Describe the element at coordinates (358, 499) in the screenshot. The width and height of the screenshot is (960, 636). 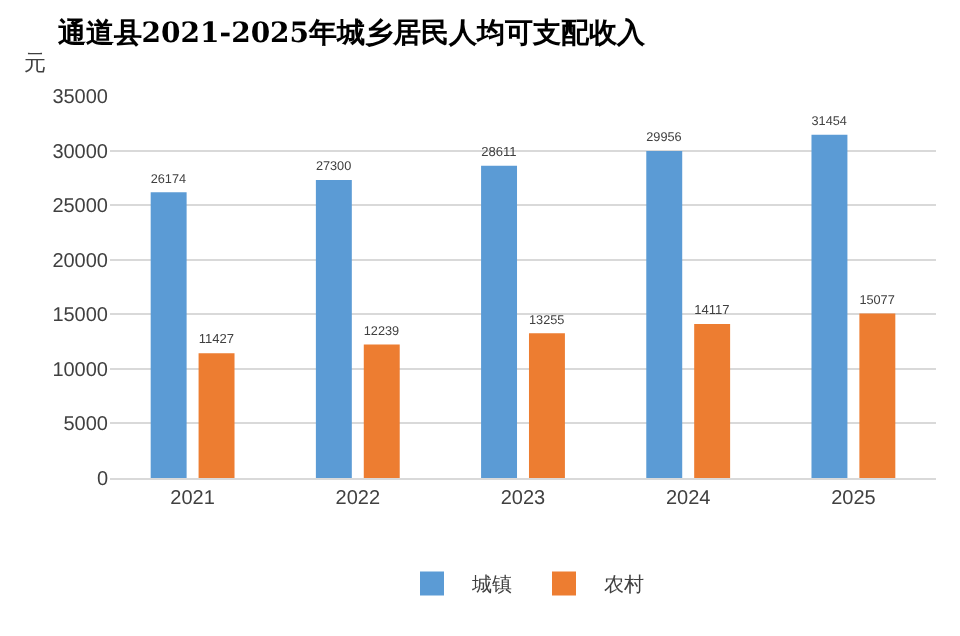
I see `x-tick-label: 2022` at that location.